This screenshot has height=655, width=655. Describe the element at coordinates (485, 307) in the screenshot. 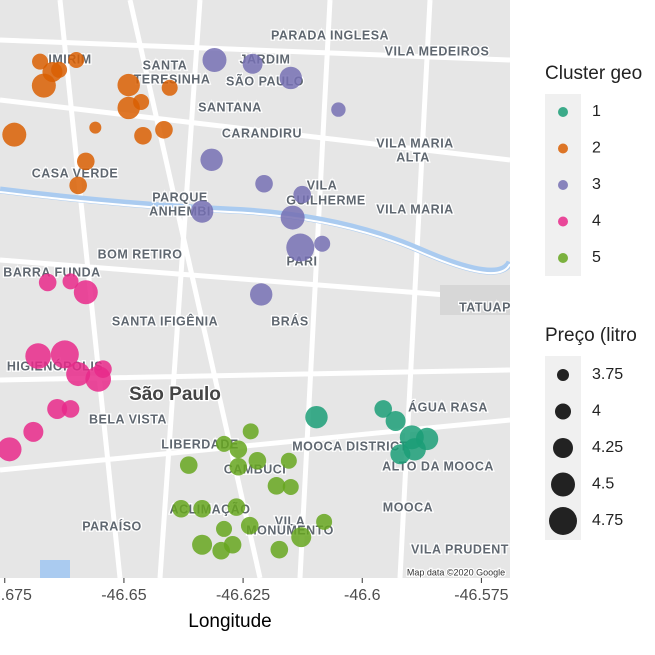

I see `map-label: TATUAP` at that location.